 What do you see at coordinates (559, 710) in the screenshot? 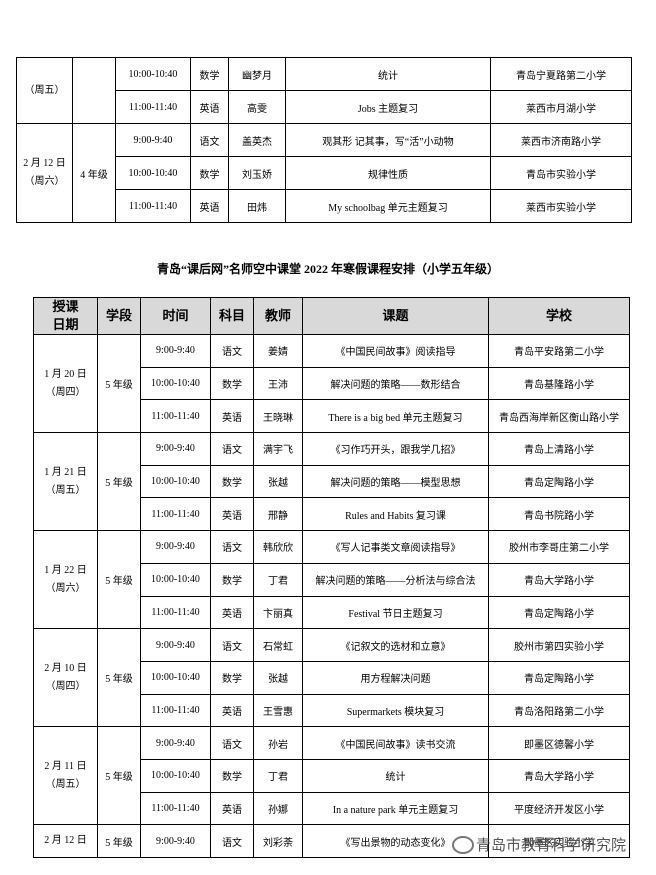
I see `cell: 青岛洛阳路第二小学` at bounding box center [559, 710].